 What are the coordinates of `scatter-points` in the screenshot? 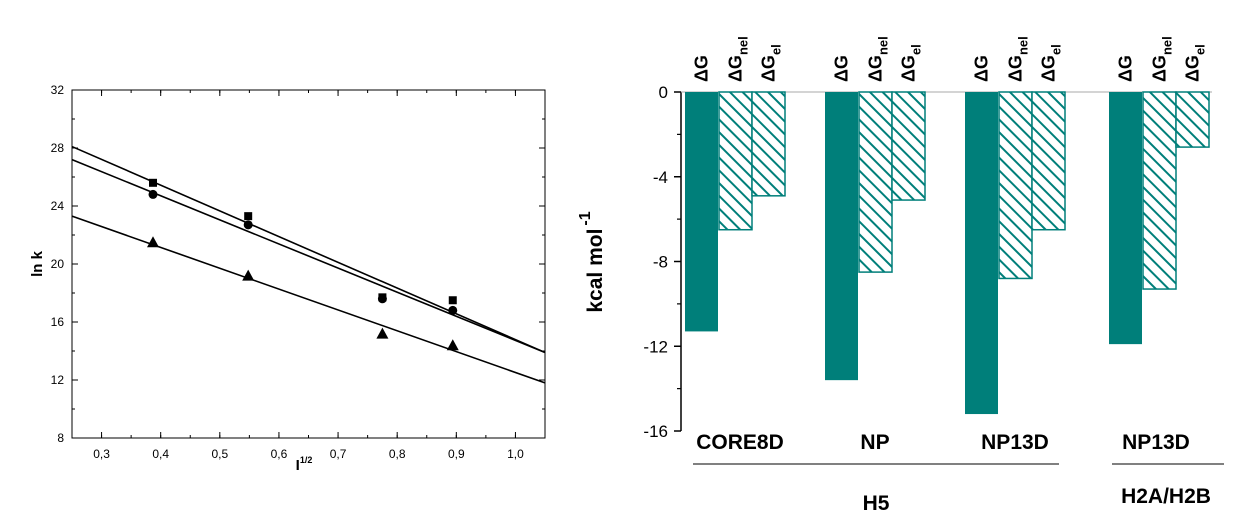 It's located at (303, 264).